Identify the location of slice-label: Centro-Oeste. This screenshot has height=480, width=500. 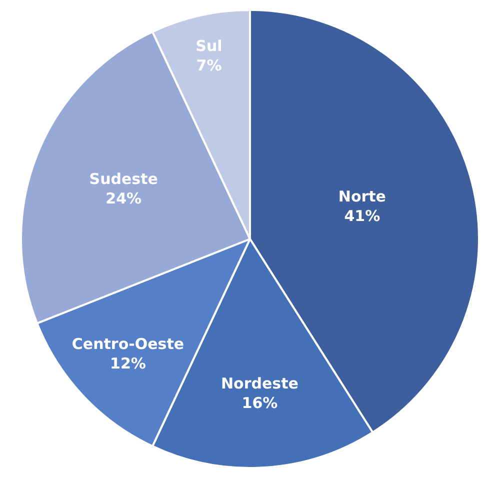
(128, 343).